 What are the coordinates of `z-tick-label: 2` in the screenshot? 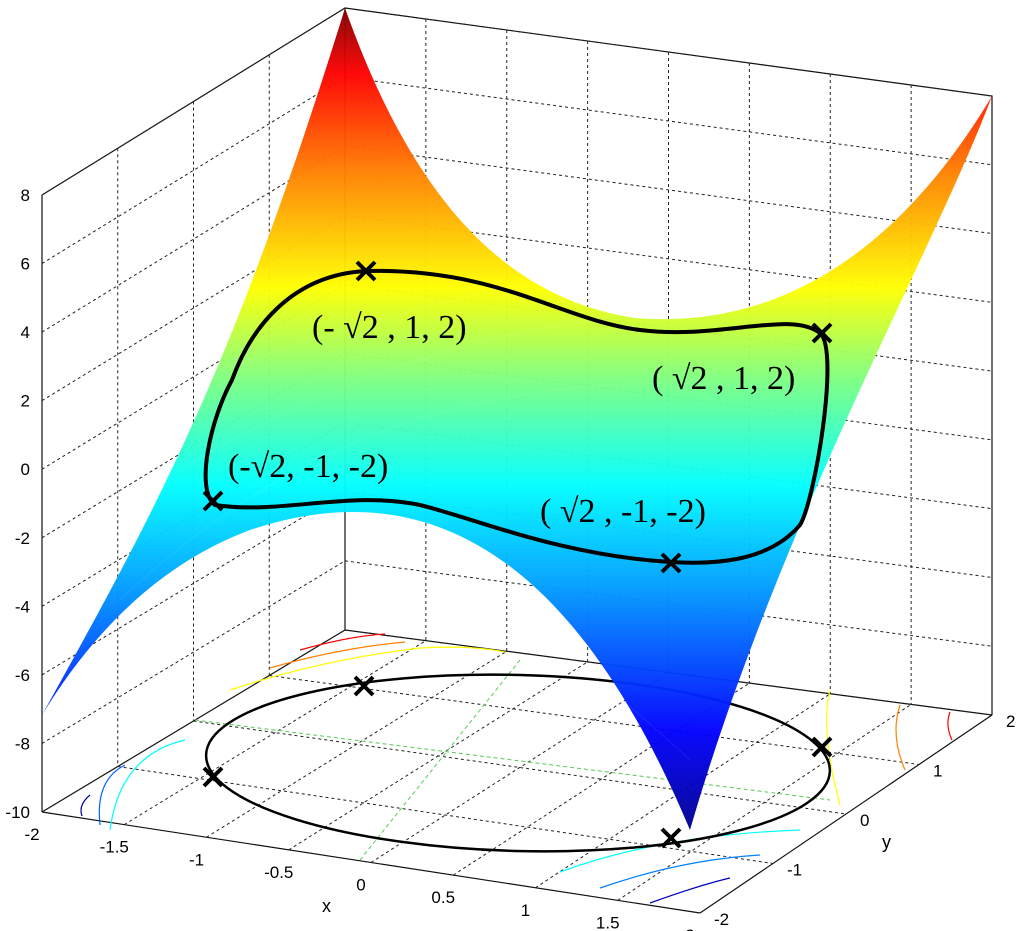 It's located at (25, 401).